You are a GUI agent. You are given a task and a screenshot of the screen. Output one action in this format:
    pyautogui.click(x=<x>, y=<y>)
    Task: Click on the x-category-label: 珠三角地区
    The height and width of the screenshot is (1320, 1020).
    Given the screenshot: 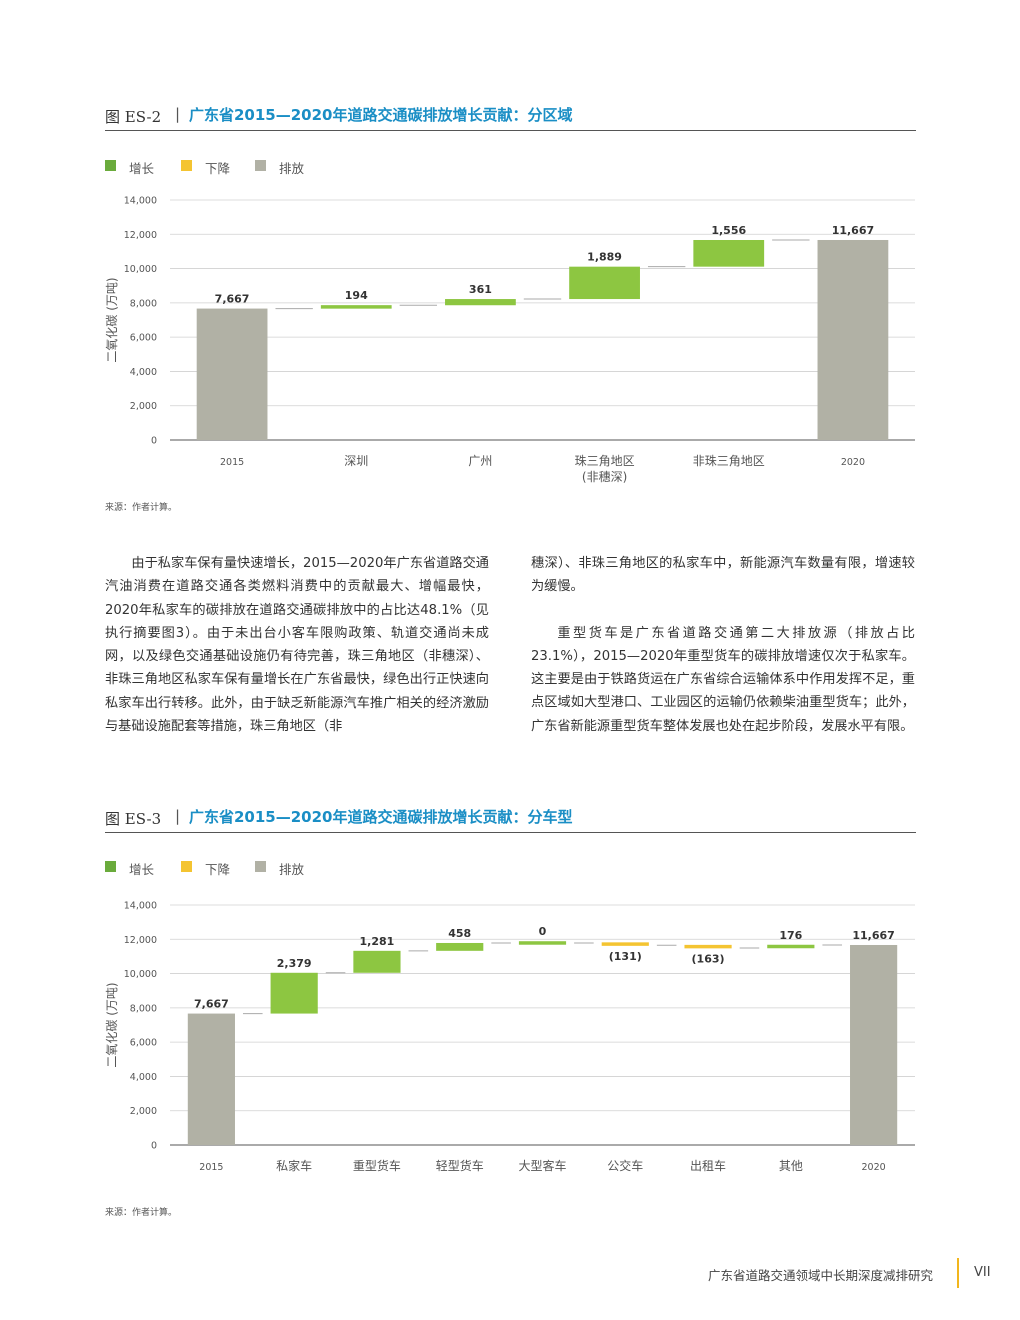 What is the action you would take?
    pyautogui.click(x=605, y=461)
    